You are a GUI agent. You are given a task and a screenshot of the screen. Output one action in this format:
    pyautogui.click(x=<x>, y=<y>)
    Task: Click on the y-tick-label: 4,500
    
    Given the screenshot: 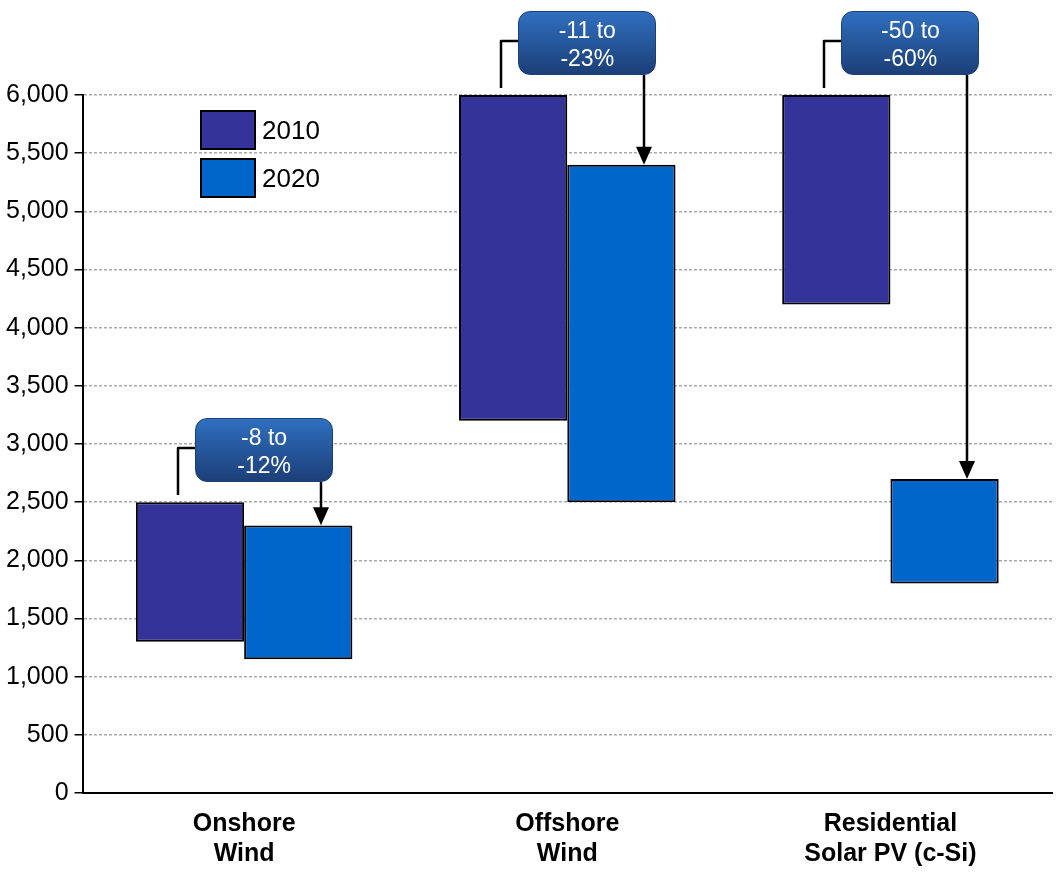 What is the action you would take?
    pyautogui.click(x=37, y=267)
    